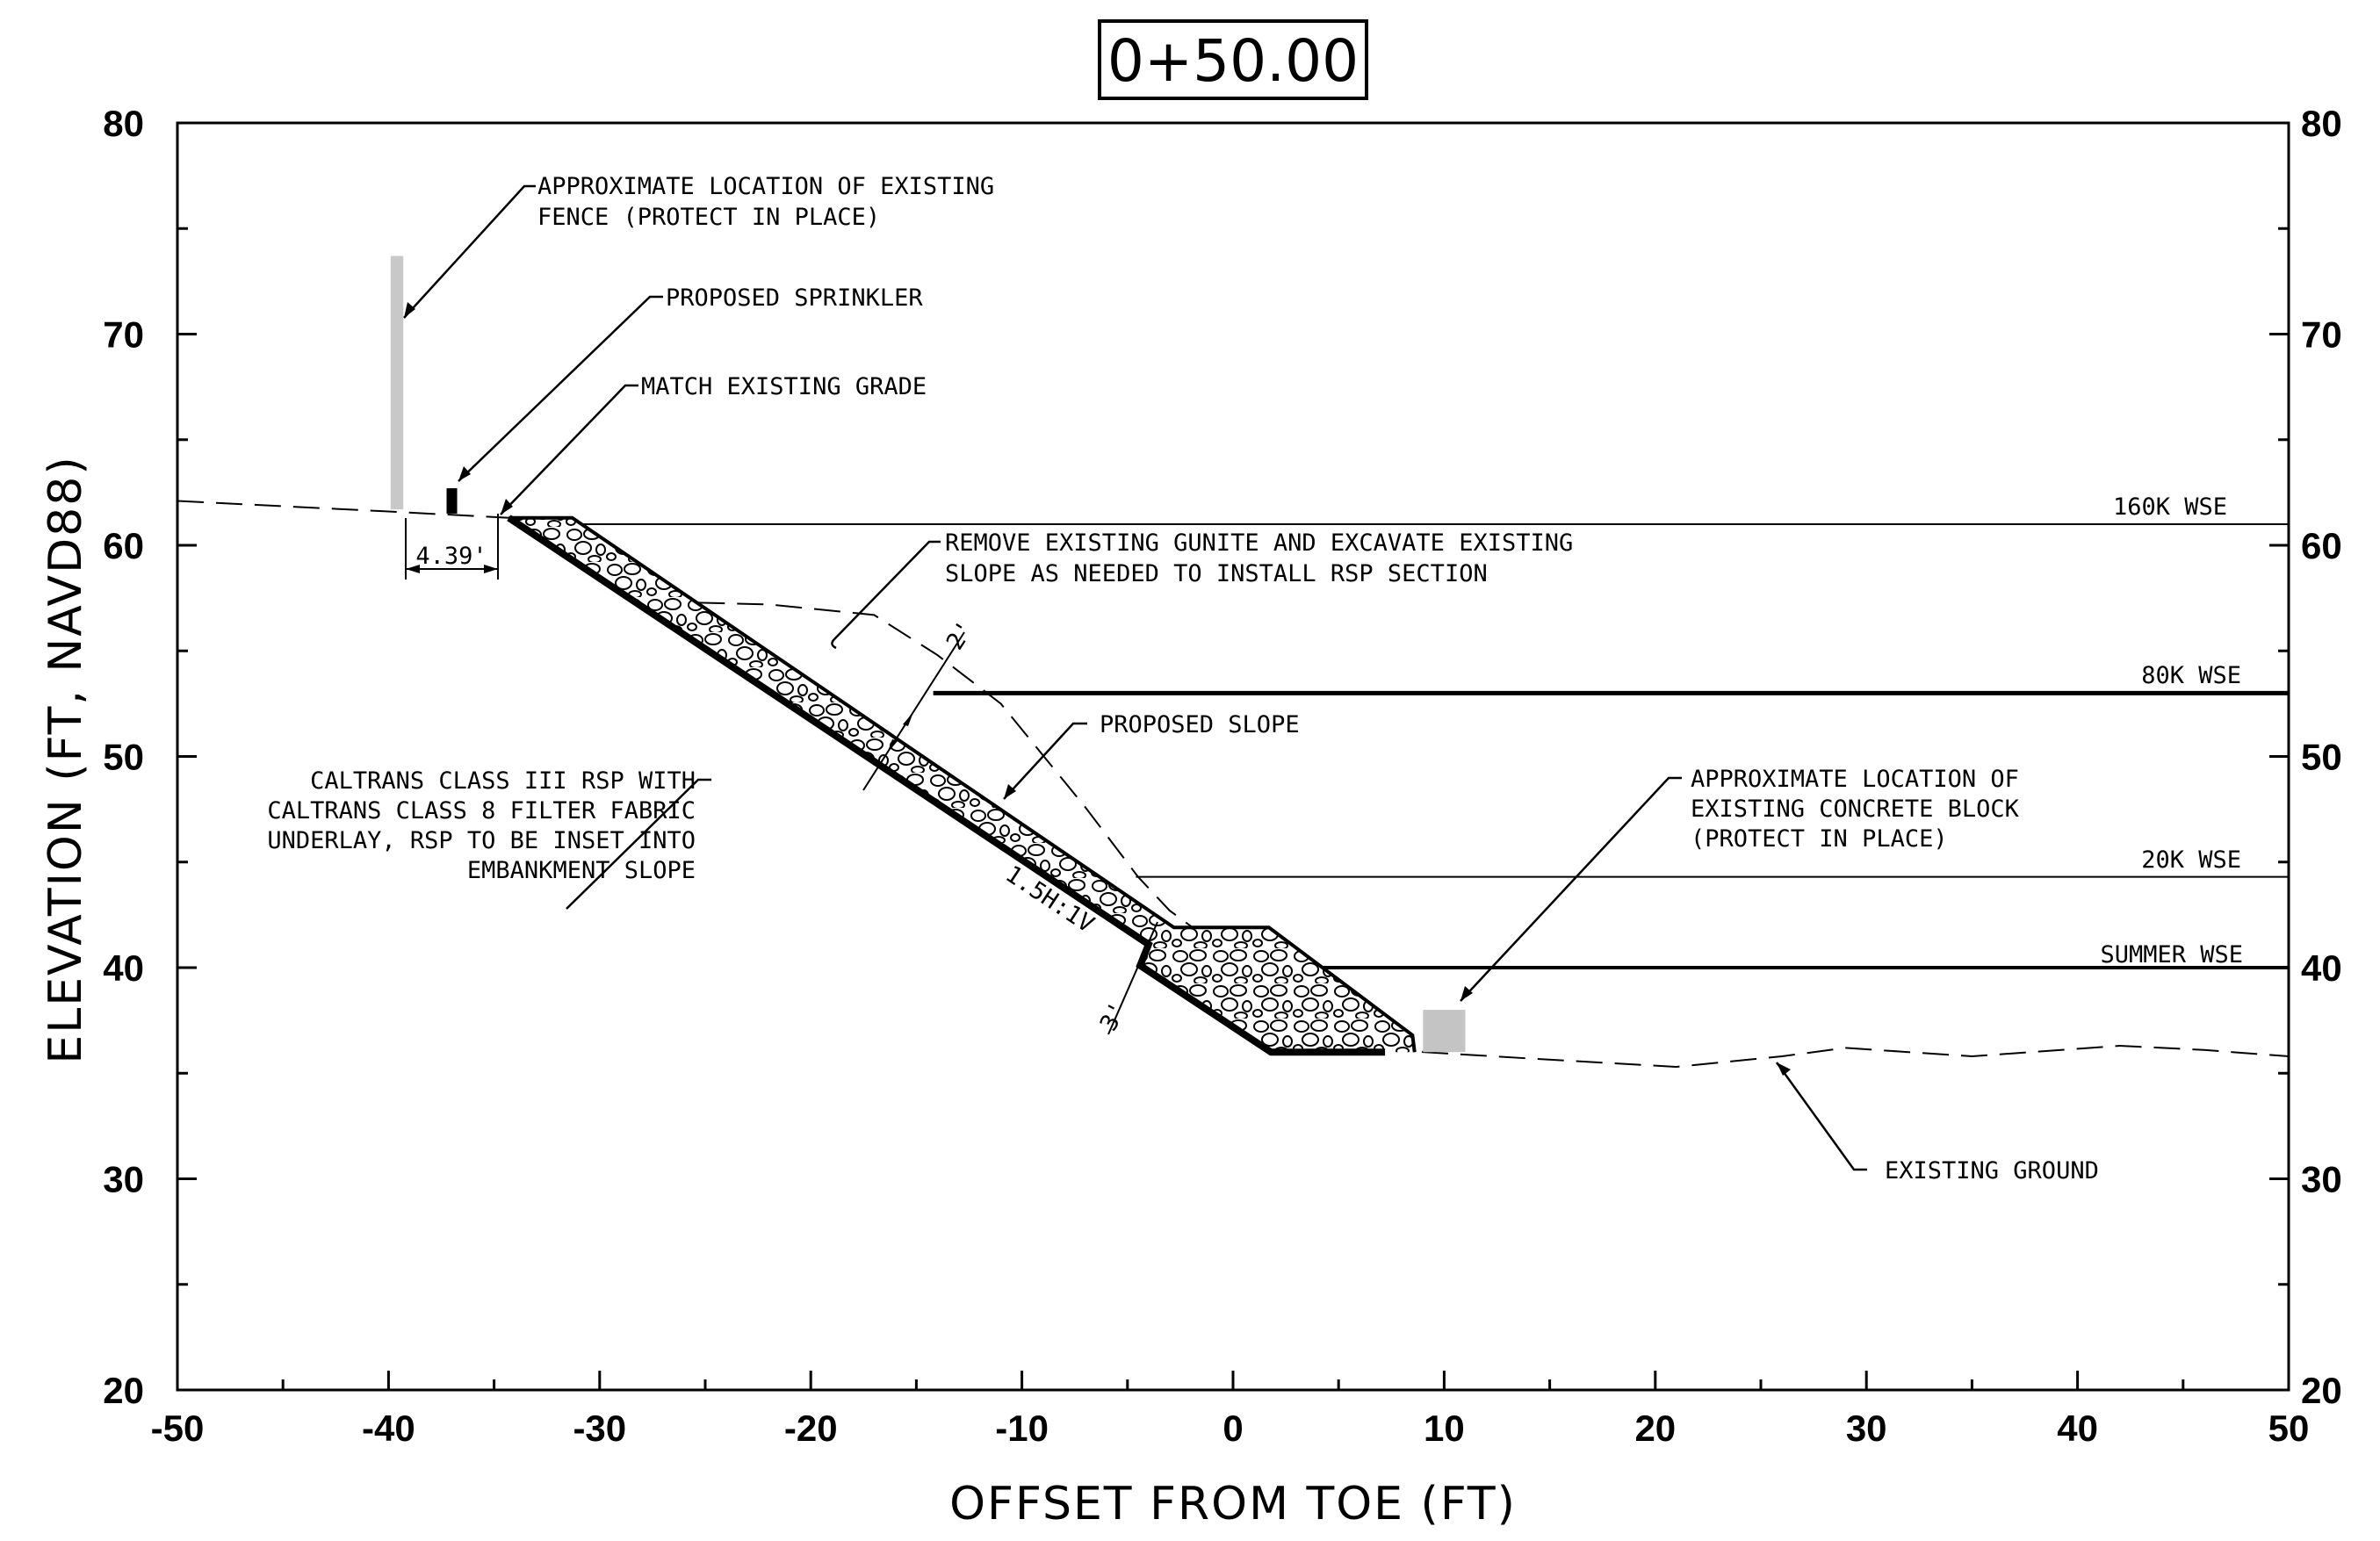 The width and height of the screenshot is (2380, 1541). I want to click on station-label-box, so click(1233, 59).